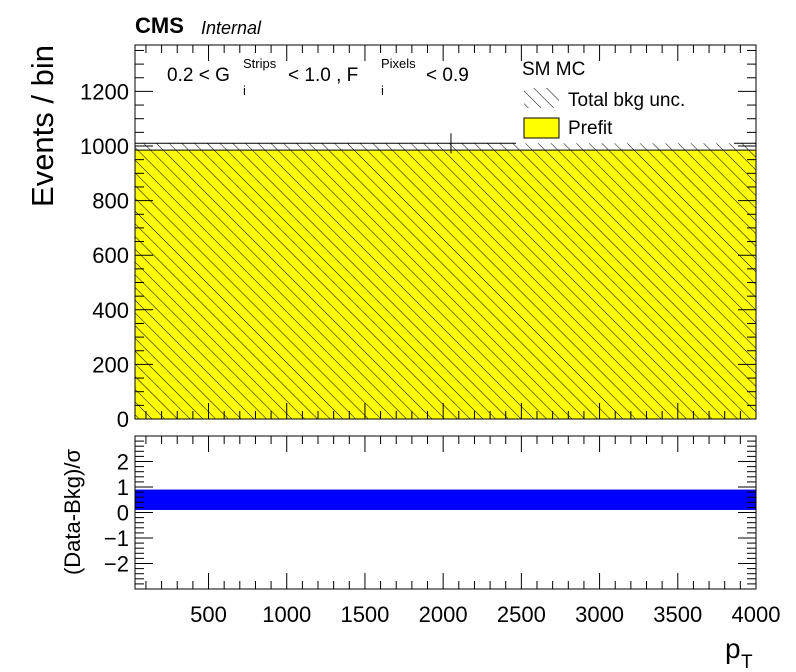 This screenshot has height=672, width=796. Describe the element at coordinates (541, 98) in the screenshot. I see `legend-unc-swatch` at that location.